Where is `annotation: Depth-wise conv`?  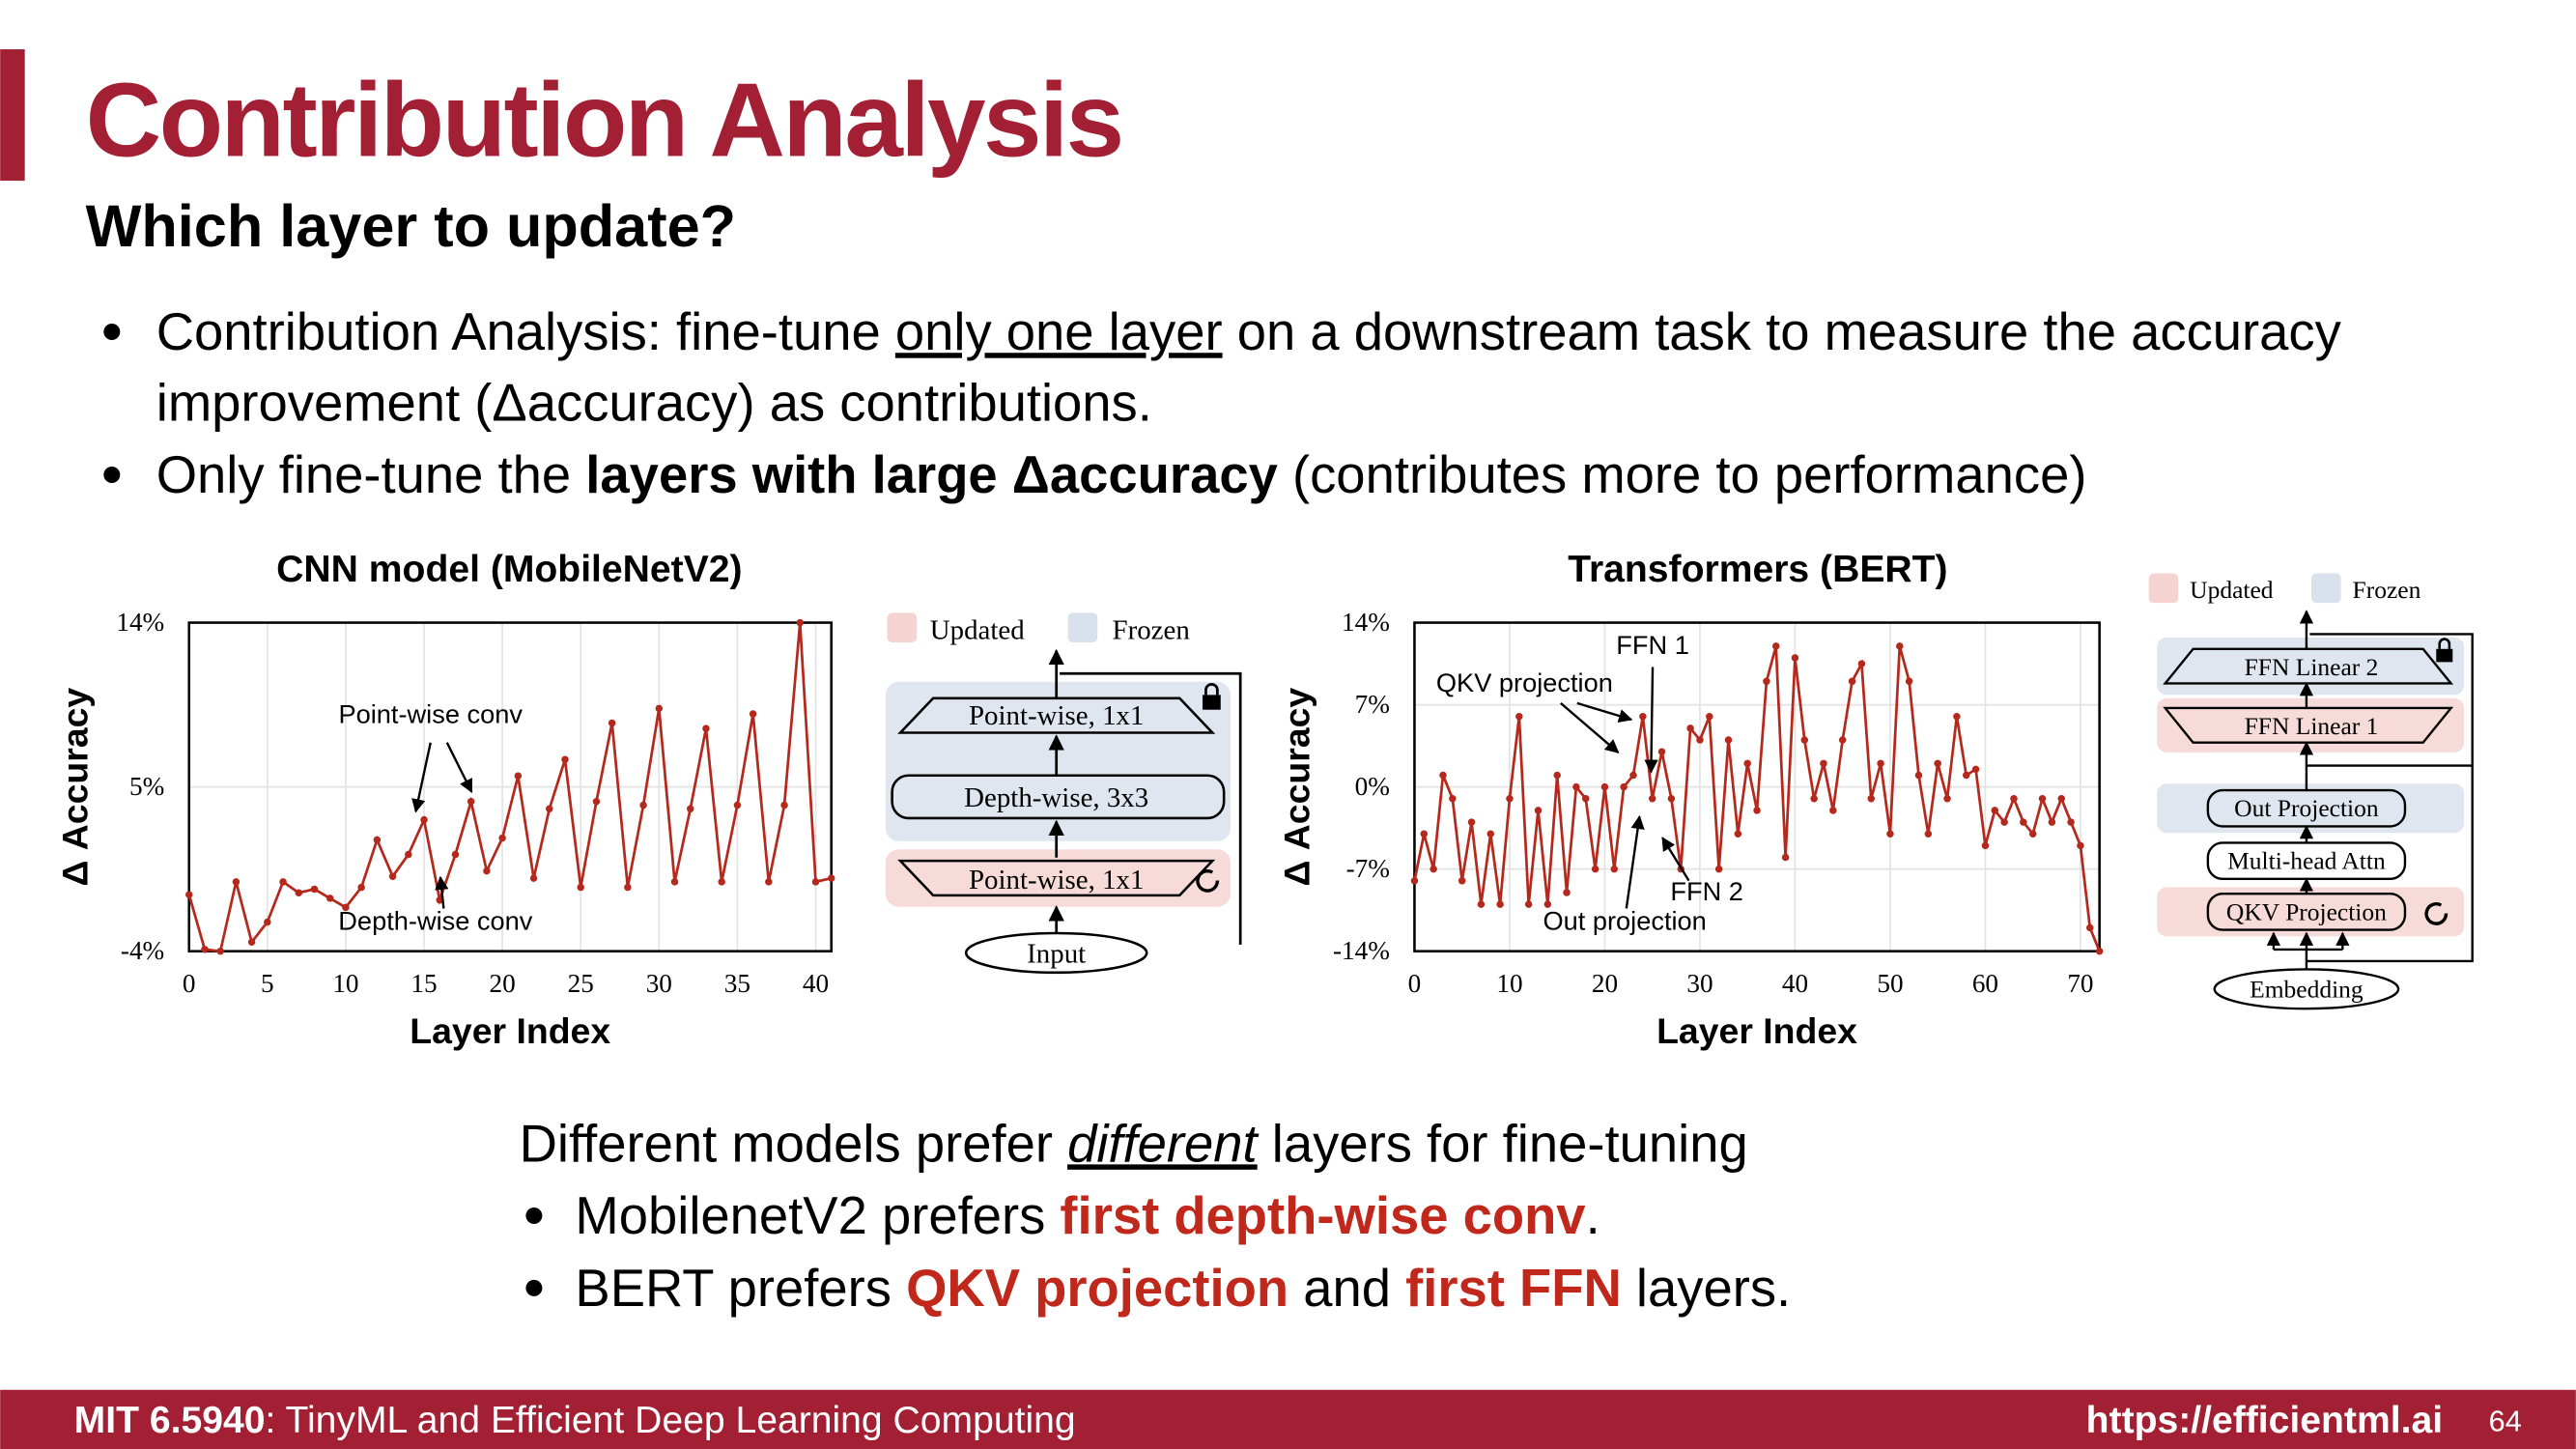
annotation: Depth-wise conv is located at coordinates (435, 921).